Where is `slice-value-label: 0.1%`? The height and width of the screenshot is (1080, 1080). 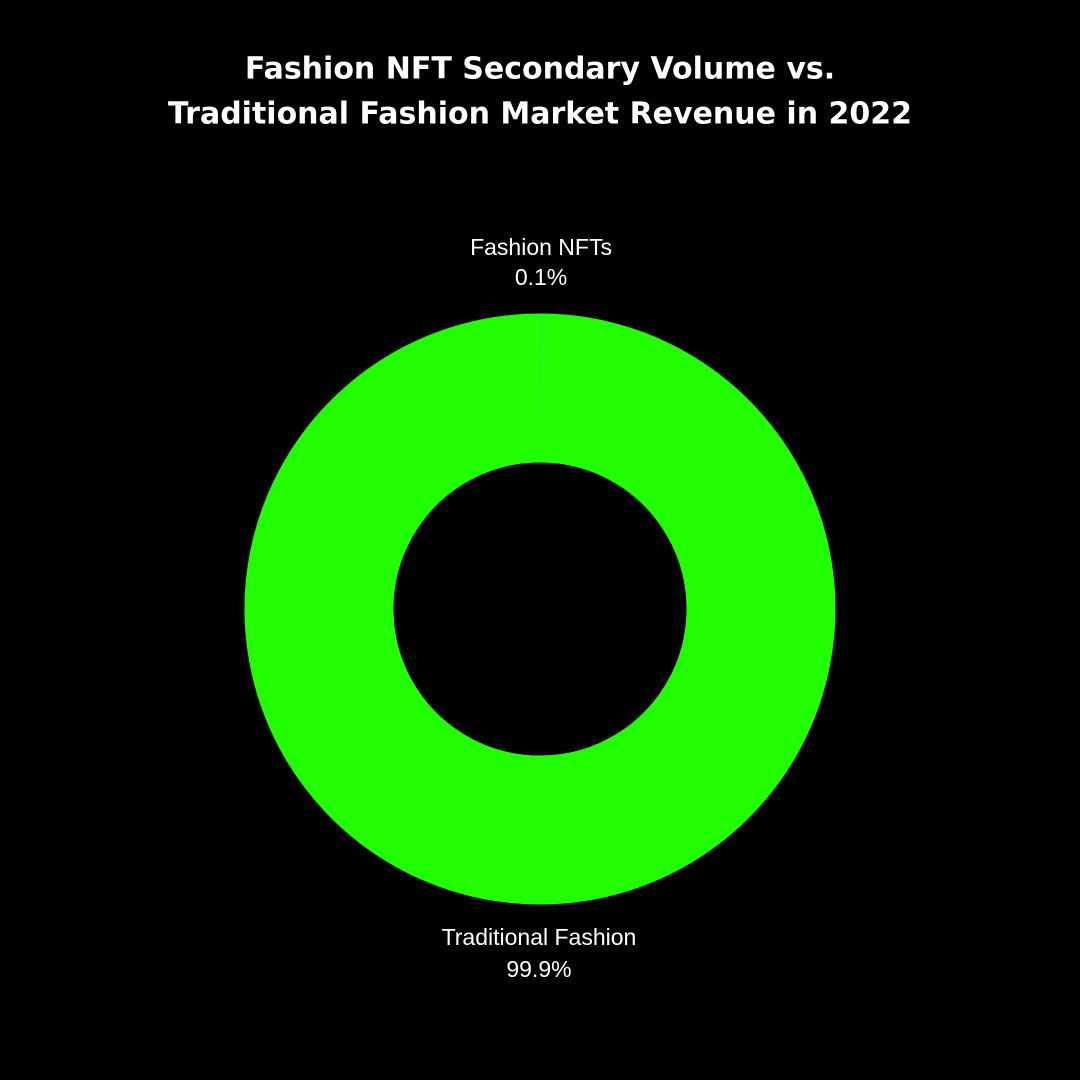 slice-value-label: 0.1% is located at coordinates (541, 277).